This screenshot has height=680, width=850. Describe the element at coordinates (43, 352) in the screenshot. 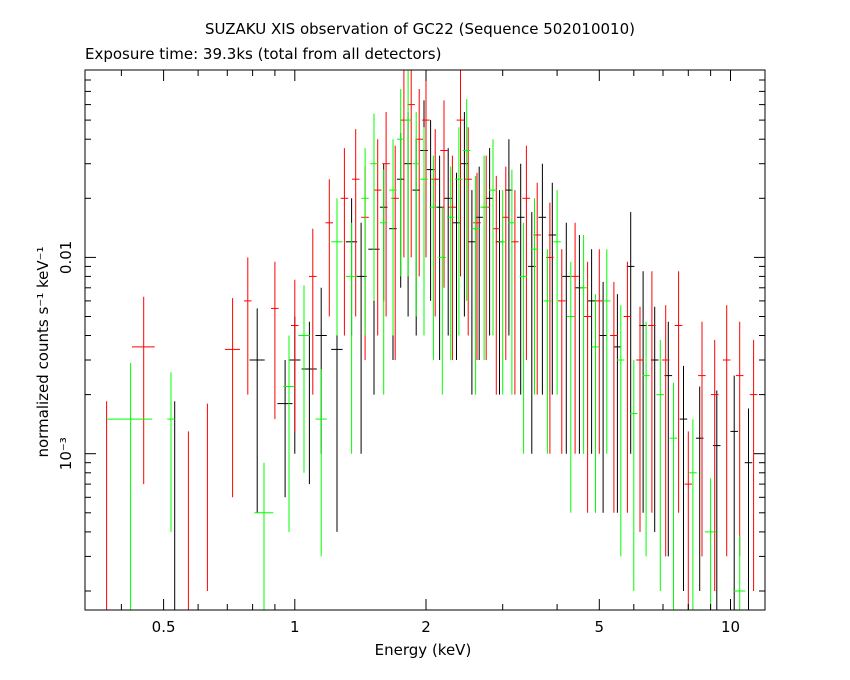

I see `y-axis-label: normalized counts s⁻¹ keV⁻¹` at that location.